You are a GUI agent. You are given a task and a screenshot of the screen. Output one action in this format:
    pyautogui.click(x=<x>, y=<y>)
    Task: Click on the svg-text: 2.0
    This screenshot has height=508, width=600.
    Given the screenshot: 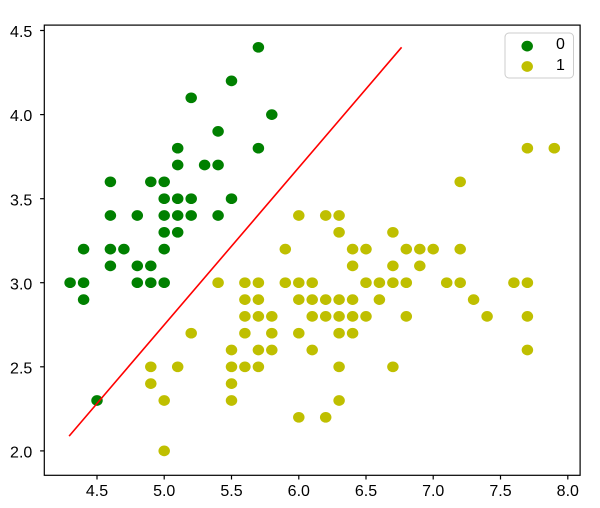 What is the action you would take?
    pyautogui.click(x=21, y=453)
    